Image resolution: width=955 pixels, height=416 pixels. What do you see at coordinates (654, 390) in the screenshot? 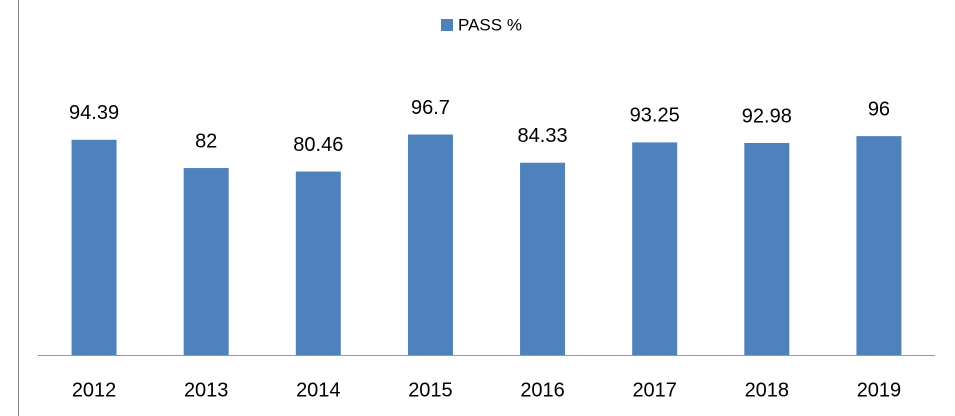
I see `x-tick-label: 2017` at bounding box center [654, 390].